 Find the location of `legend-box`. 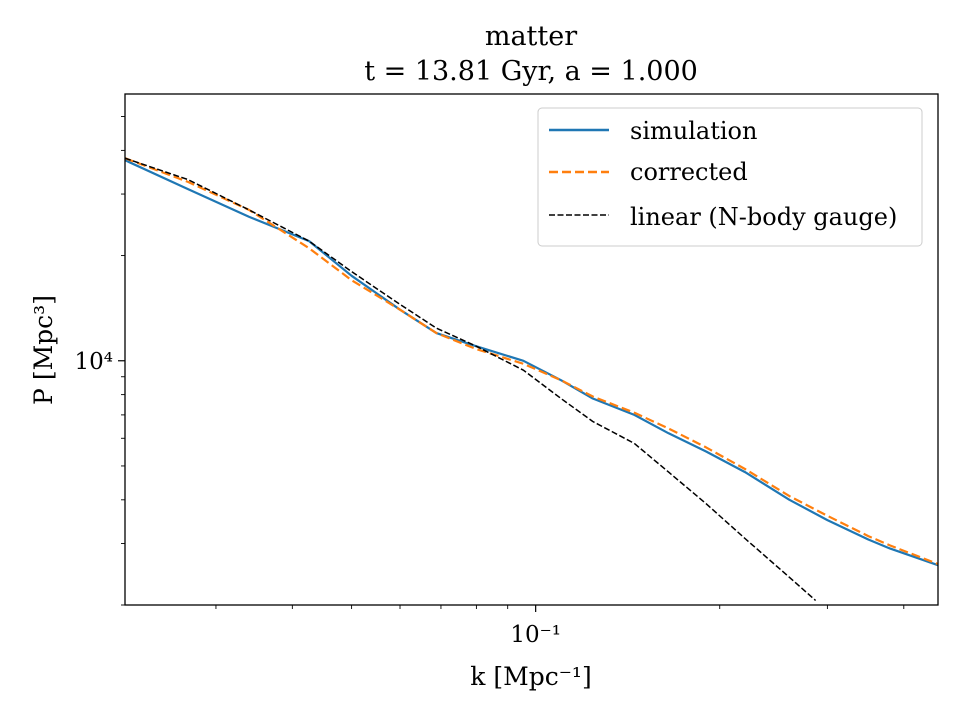

legend-box is located at coordinates (730, 177).